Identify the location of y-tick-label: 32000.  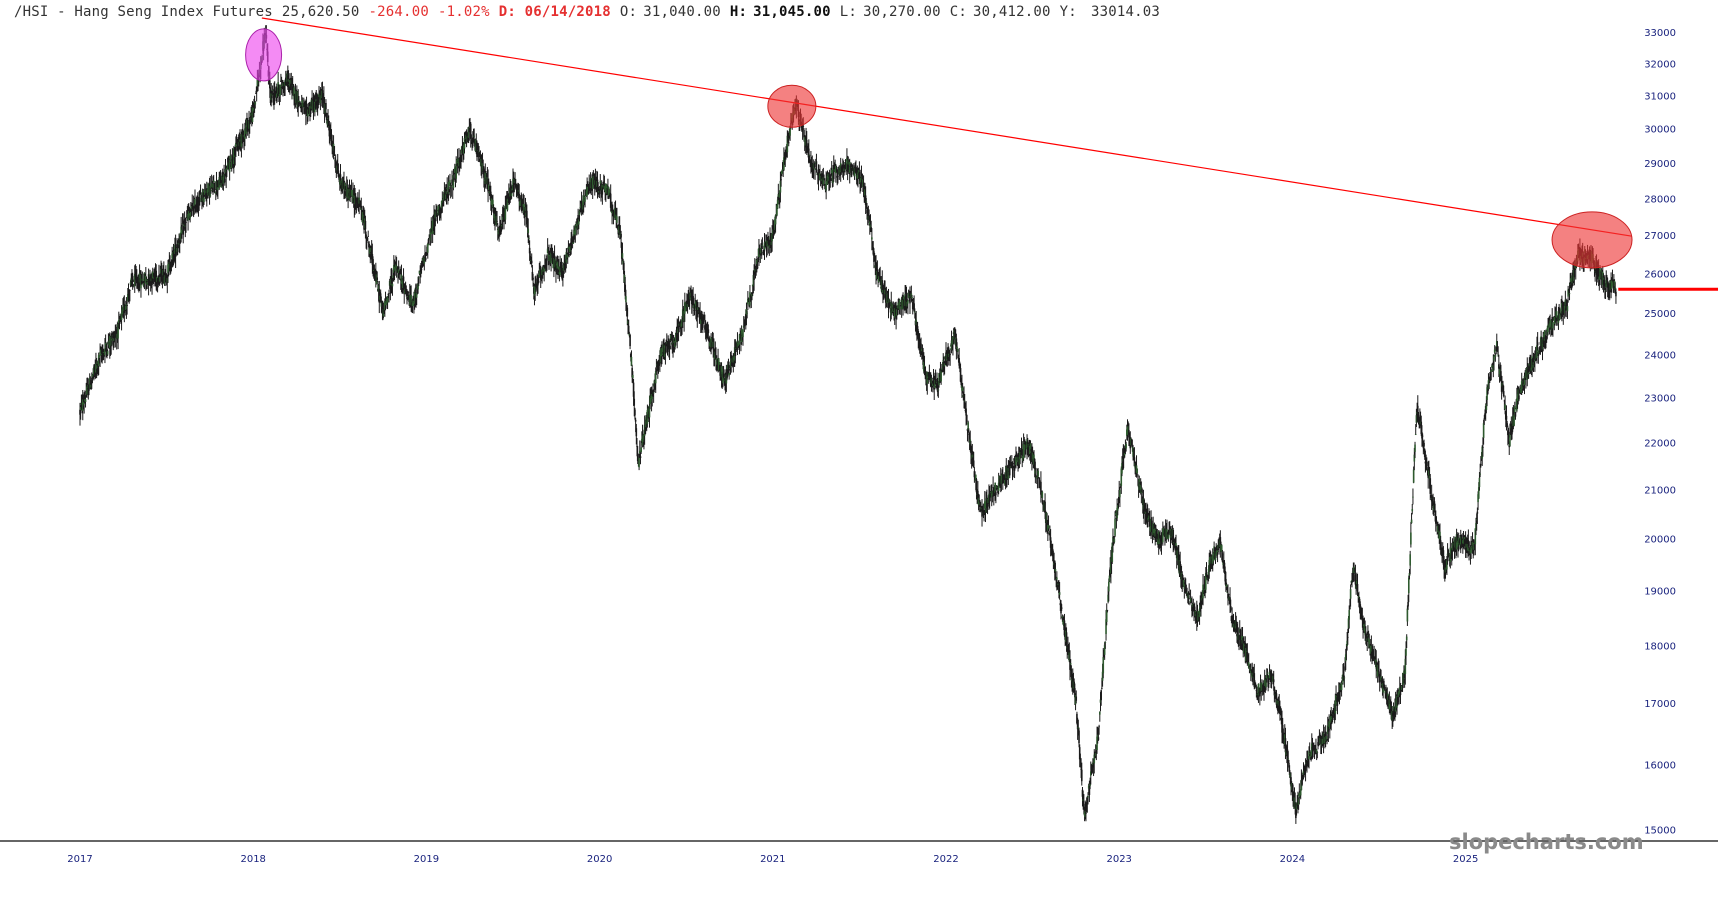
(1660, 64).